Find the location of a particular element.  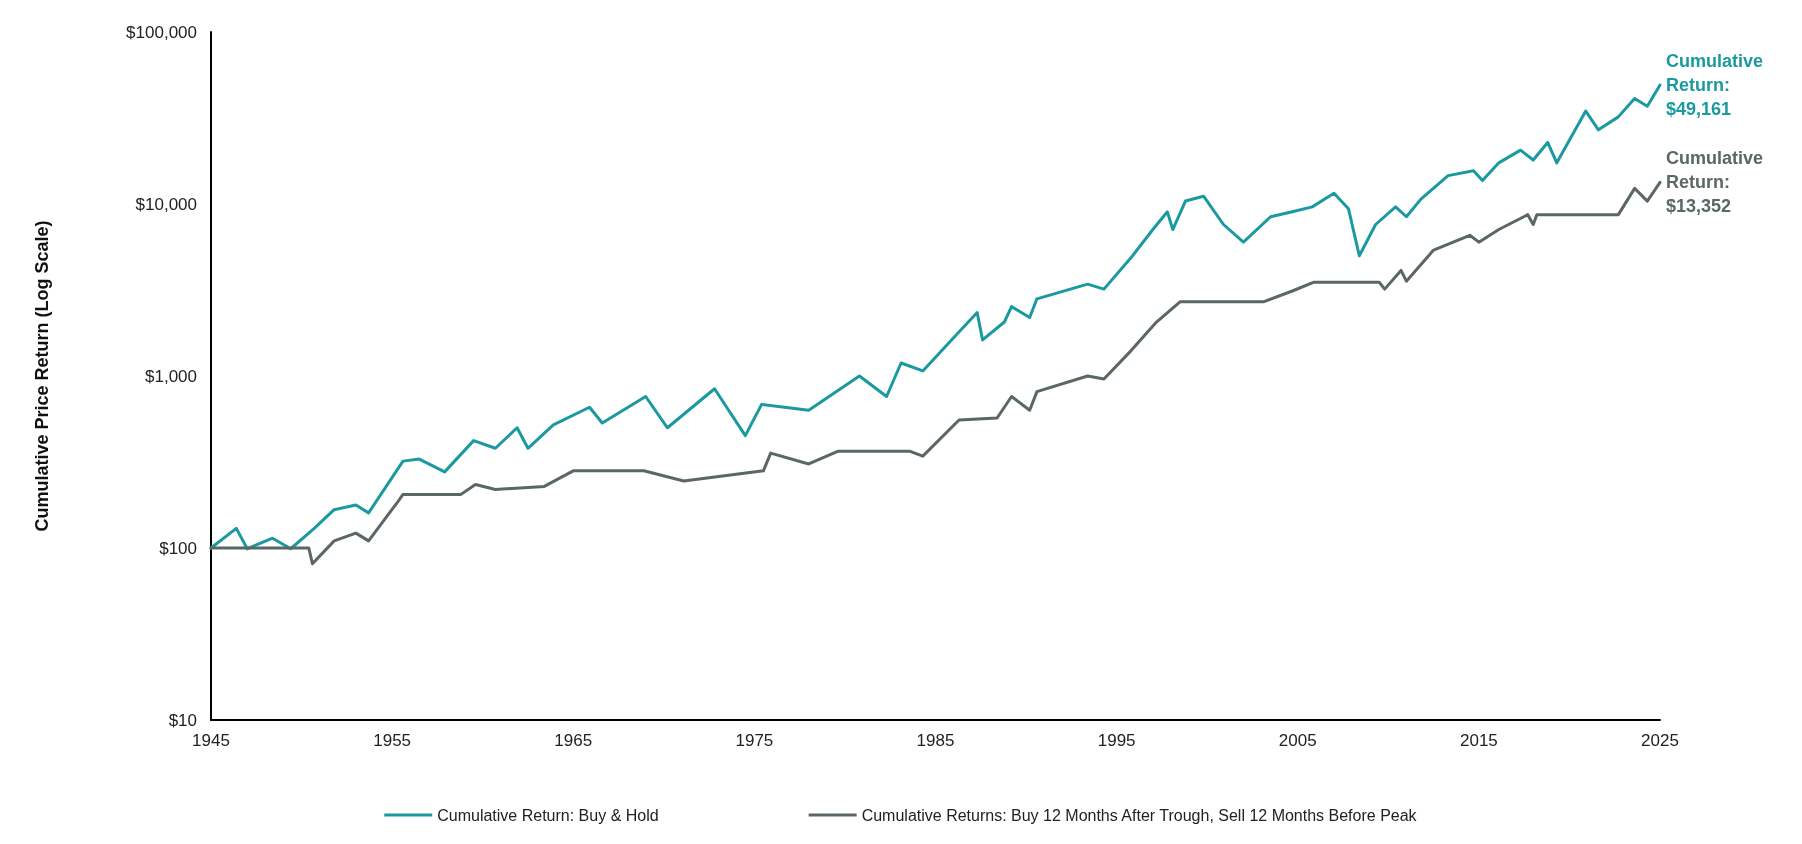

y-tick-label: $100,000 is located at coordinates (161, 32).